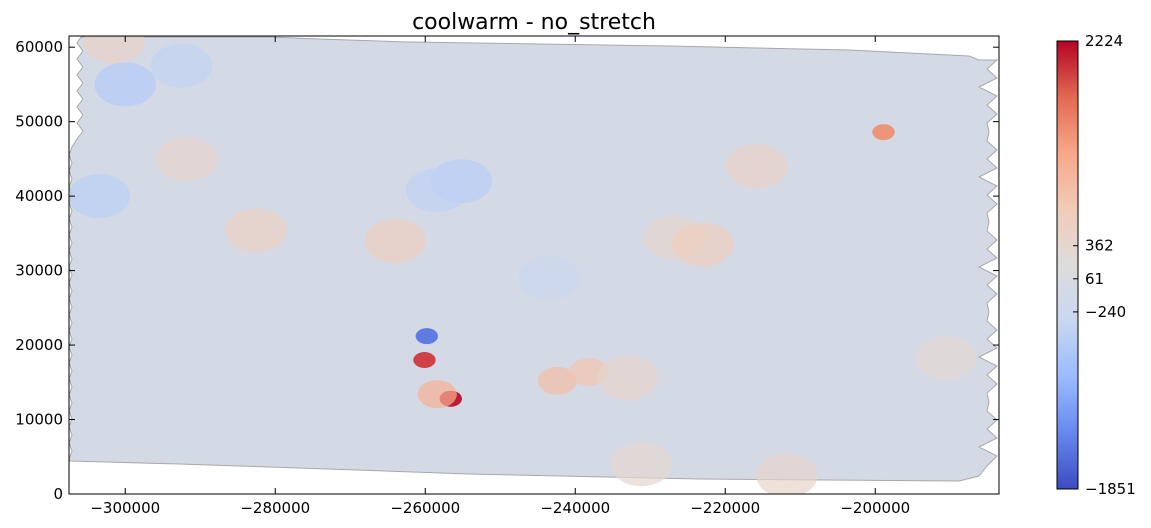 Image resolution: width=1151 pixels, height=528 pixels. I want to click on y-tick-label: 30000, so click(39, 271).